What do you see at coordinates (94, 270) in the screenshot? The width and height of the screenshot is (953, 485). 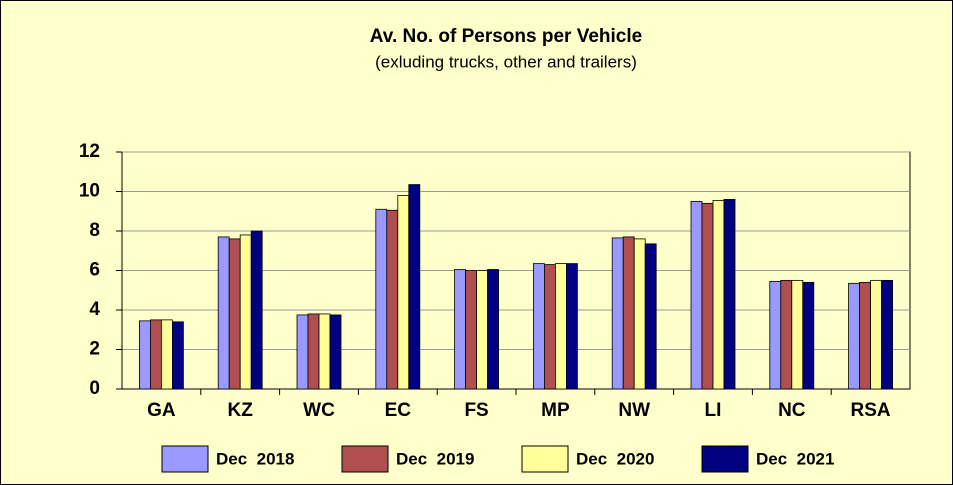 I see `y-tick-label: 6` at bounding box center [94, 270].